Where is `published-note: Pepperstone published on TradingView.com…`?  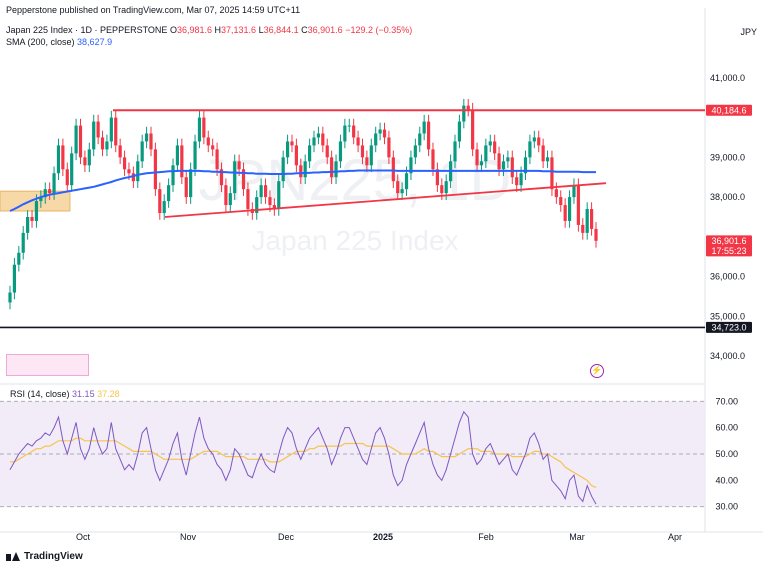
published-note: Pepperstone published on TradingView.com… is located at coordinates (153, 10).